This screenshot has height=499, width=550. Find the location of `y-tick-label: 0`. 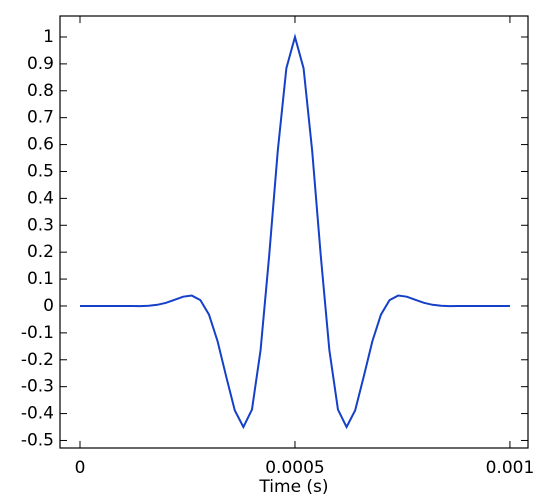

y-tick-label: 0 is located at coordinates (48, 306).